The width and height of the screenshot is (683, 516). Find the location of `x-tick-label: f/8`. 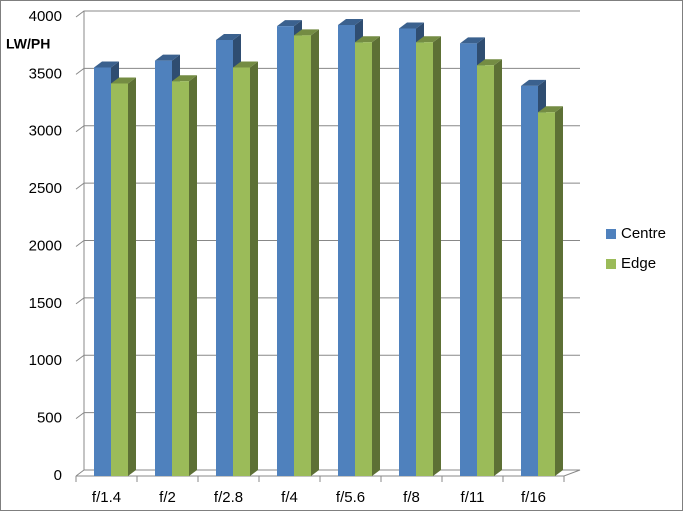

x-tick-label: f/8 is located at coordinates (411, 497).